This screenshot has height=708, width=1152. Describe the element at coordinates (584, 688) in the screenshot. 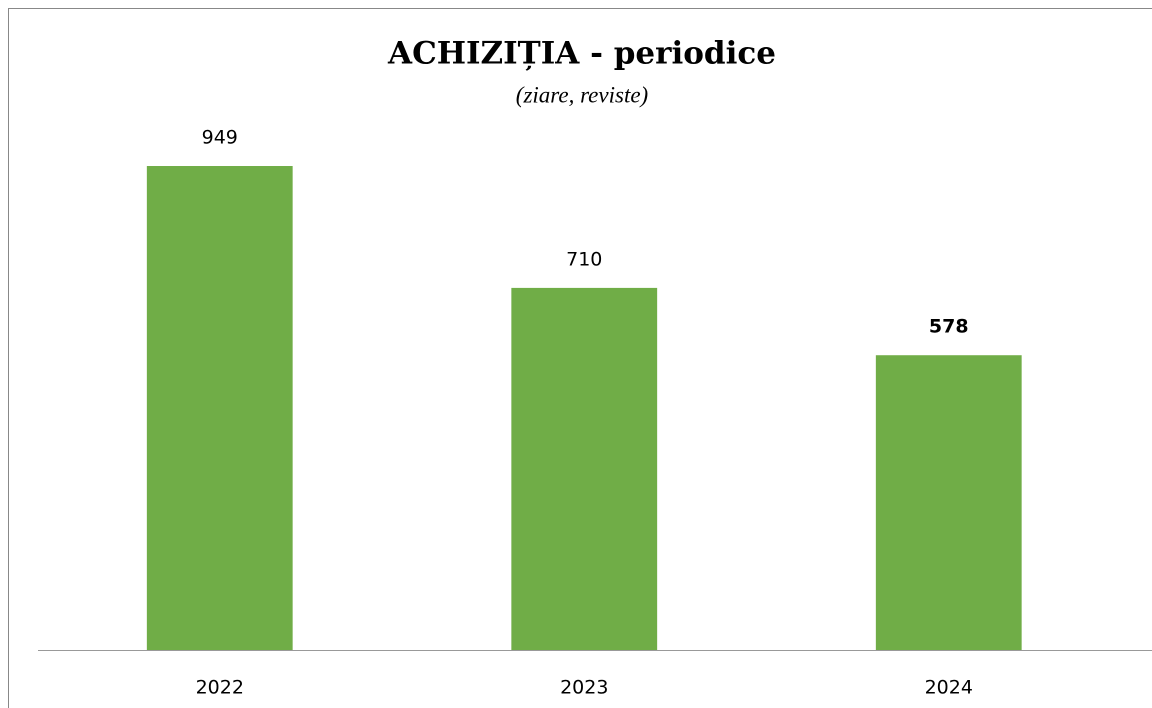

I see `x-tick-label: 2023` at that location.